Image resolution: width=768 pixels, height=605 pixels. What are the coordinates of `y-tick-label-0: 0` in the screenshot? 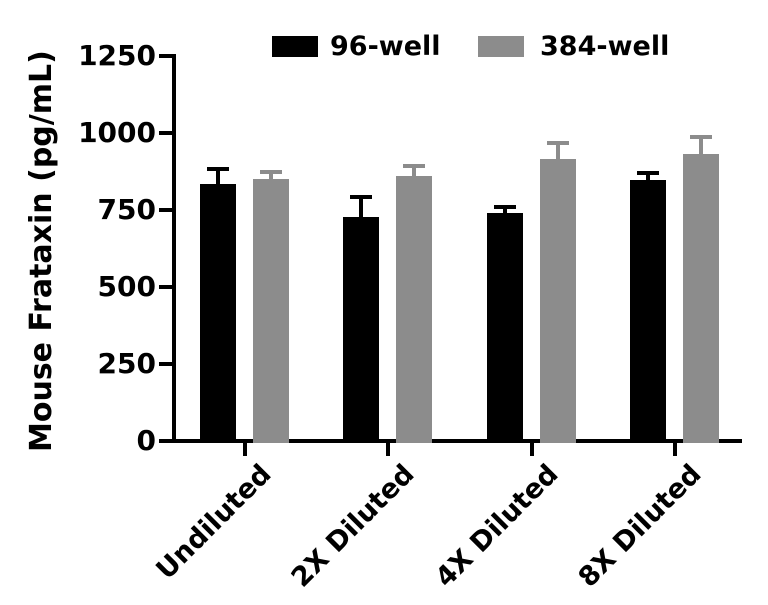 It's located at (146, 440).